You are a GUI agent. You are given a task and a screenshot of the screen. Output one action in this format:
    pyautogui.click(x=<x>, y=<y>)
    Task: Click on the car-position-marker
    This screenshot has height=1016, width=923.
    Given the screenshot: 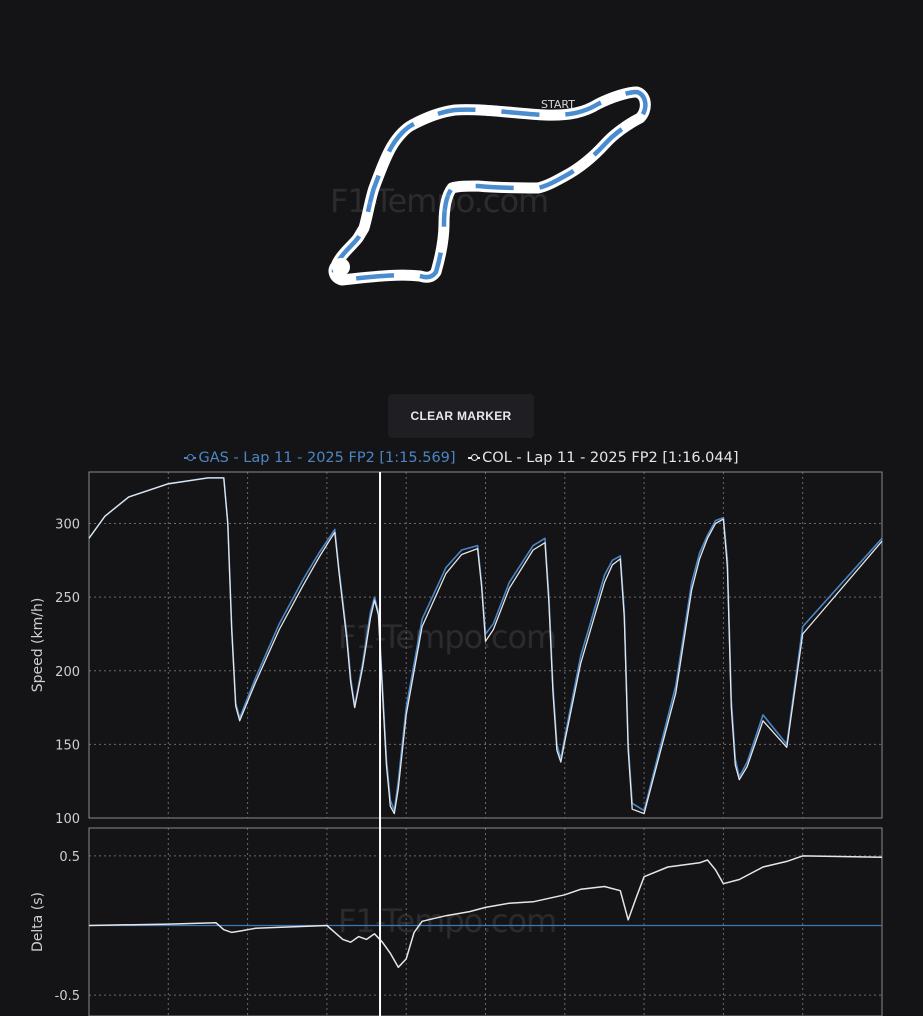 What is the action you would take?
    pyautogui.click(x=341, y=267)
    